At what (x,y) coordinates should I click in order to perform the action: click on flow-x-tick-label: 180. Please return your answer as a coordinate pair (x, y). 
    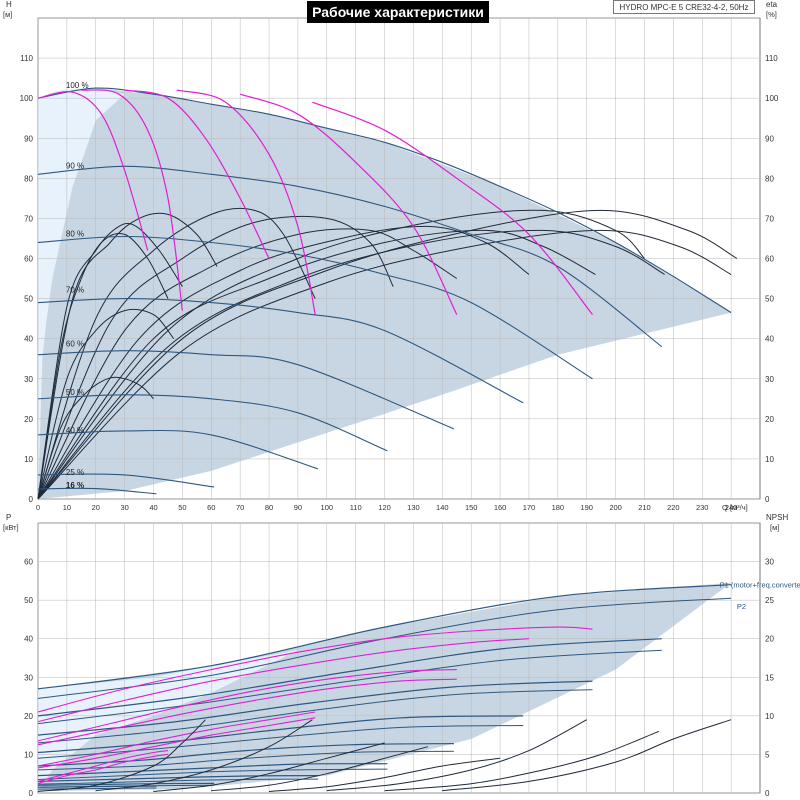
    Looking at the image, I should click on (558, 507).